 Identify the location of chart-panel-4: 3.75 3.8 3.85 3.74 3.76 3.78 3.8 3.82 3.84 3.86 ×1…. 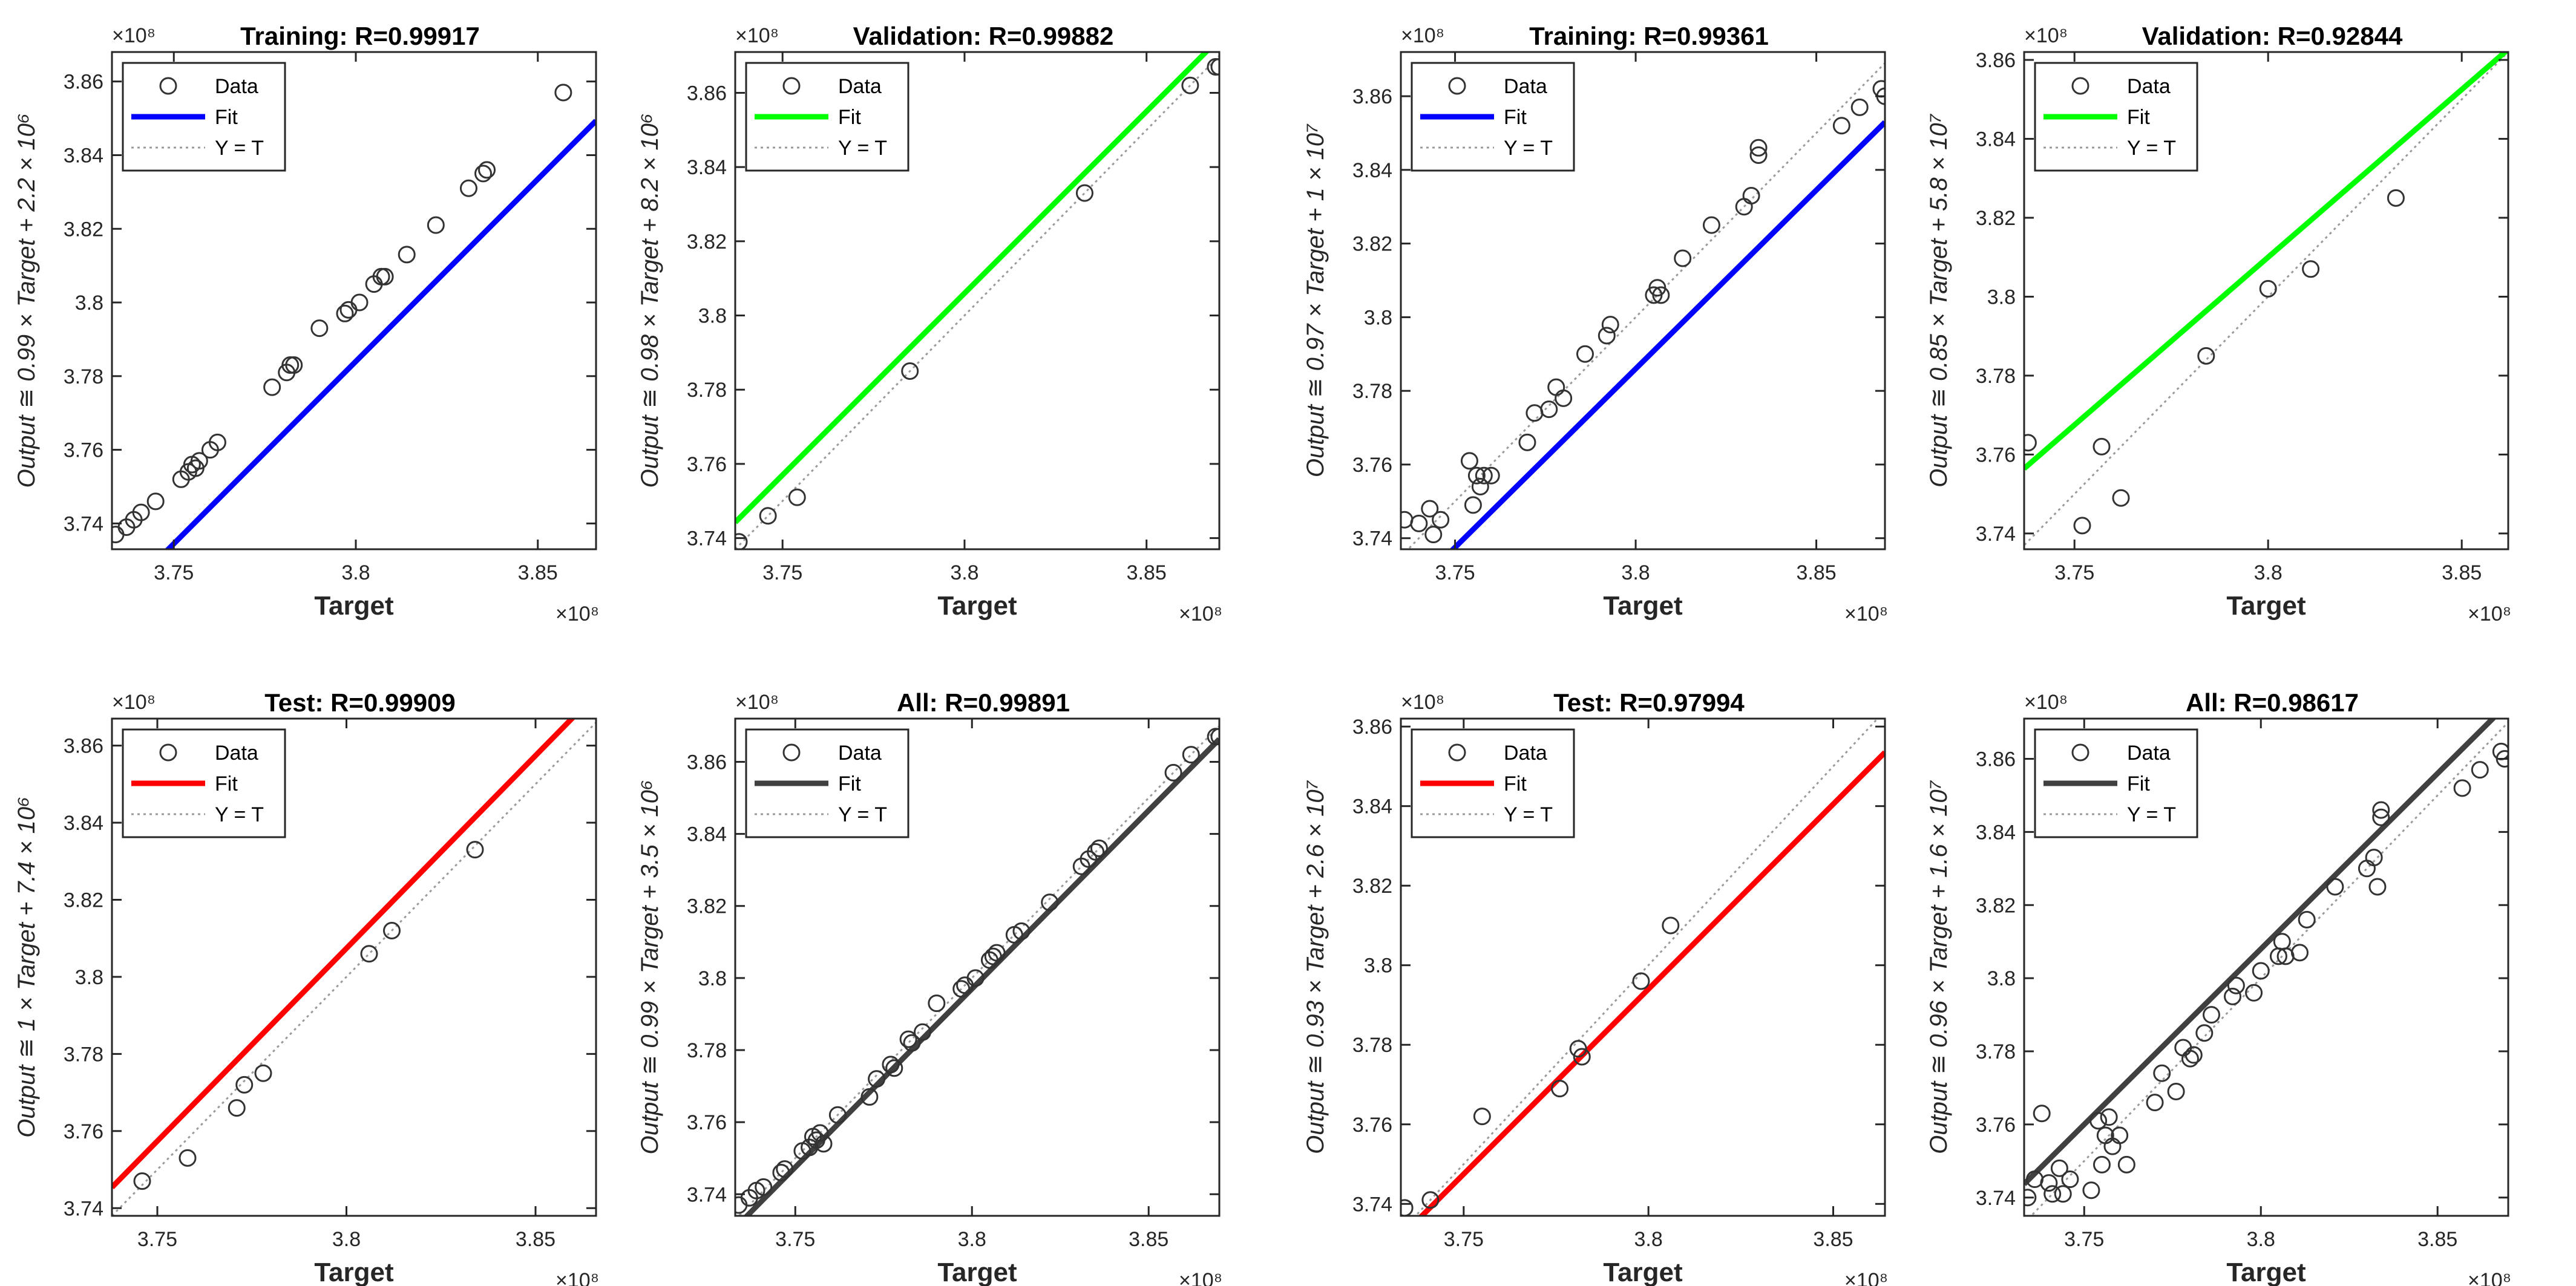
(2218, 323).